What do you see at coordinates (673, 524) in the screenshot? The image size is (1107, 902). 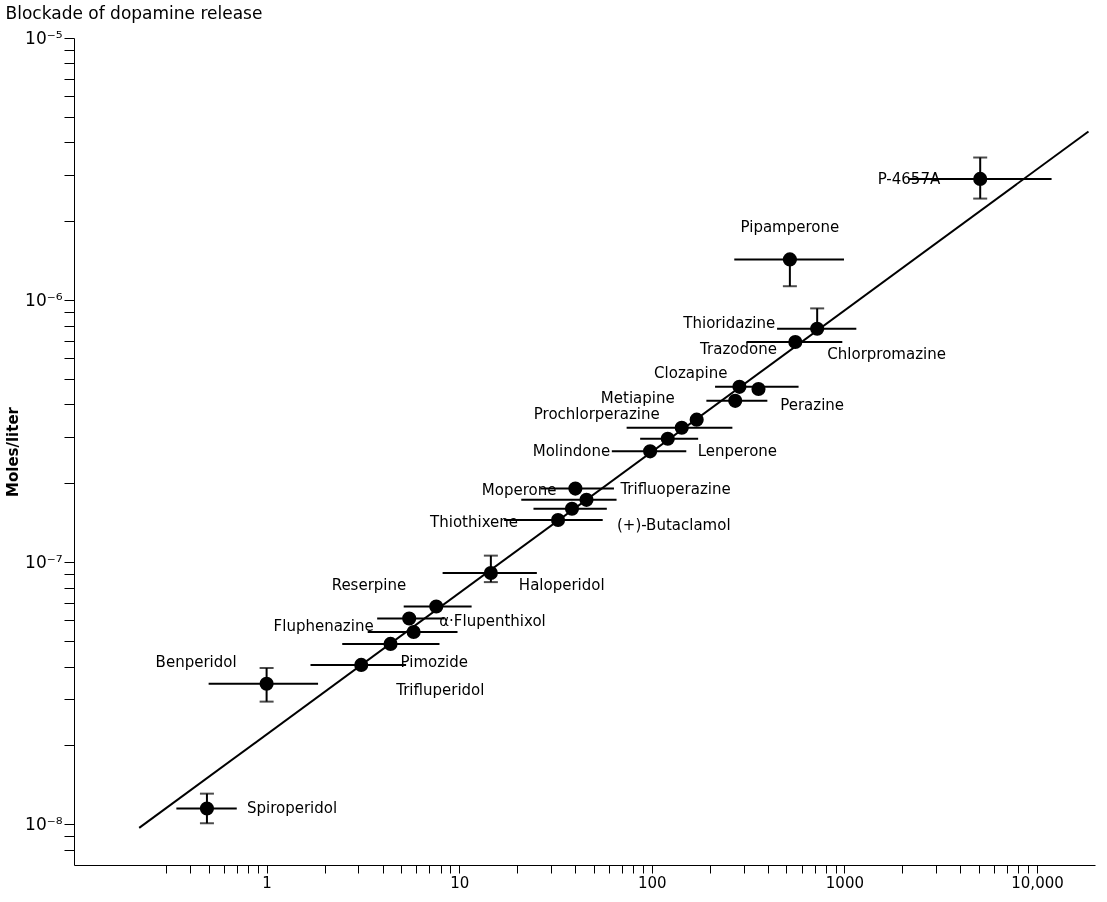 I see `annotation: (+)-Butaclamol` at bounding box center [673, 524].